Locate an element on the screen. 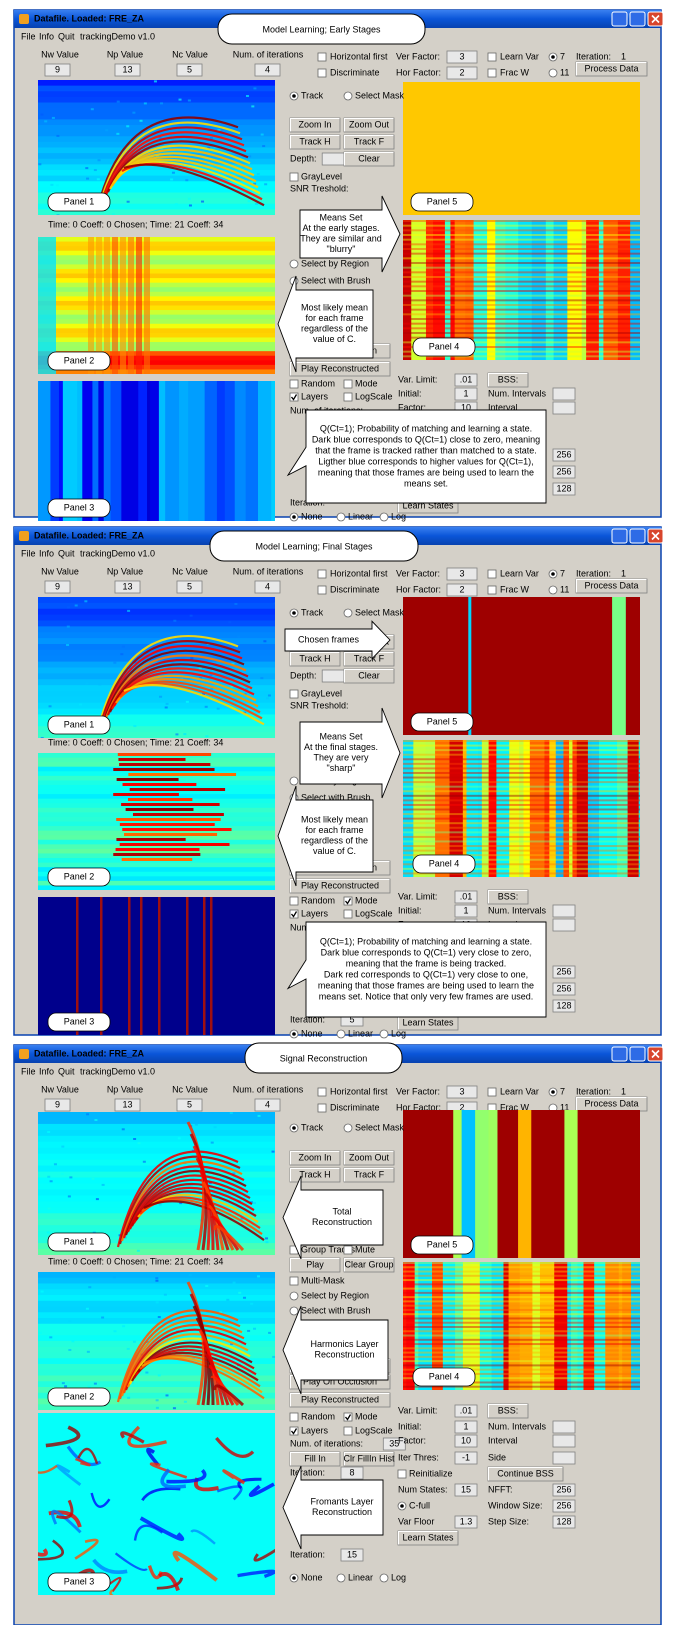 The image size is (700, 1625). button-label: Clear is located at coordinates (369, 675).